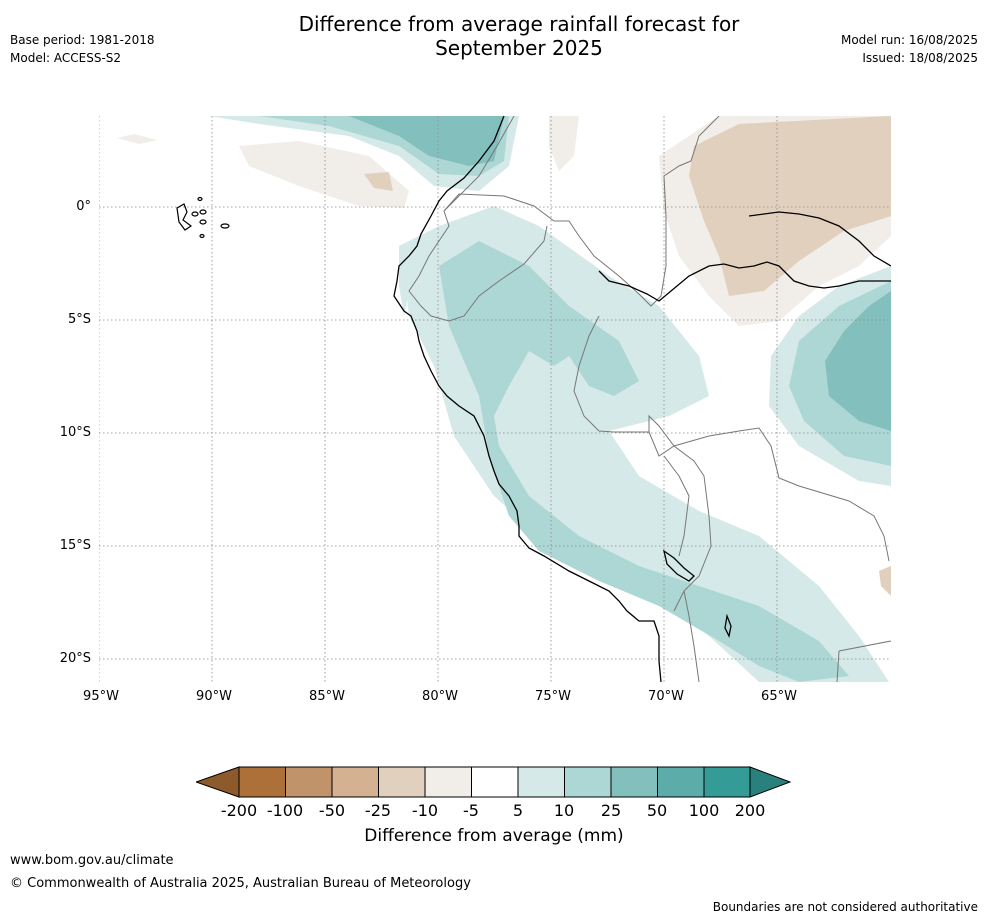 The image size is (988, 919). Describe the element at coordinates (378, 810) in the screenshot. I see `colorbar-label-4: -25` at that location.